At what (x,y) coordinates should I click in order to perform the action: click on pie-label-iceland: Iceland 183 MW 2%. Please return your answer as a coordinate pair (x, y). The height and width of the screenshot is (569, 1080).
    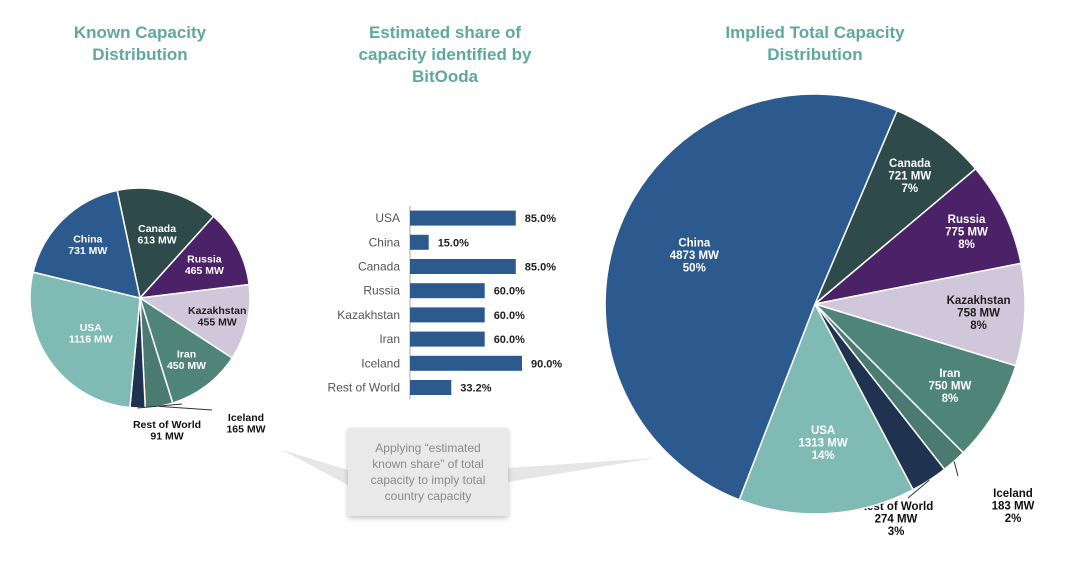
    Looking at the image, I should click on (1013, 506).